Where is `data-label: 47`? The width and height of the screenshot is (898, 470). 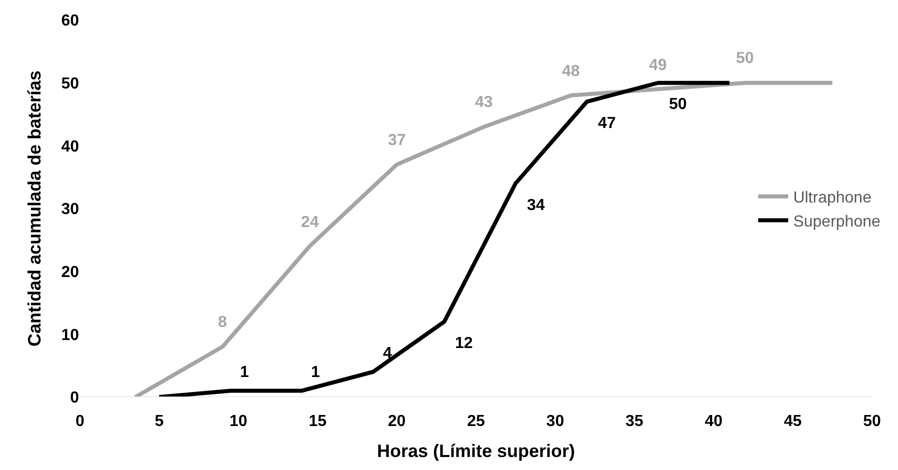 data-label: 47 is located at coordinates (607, 123).